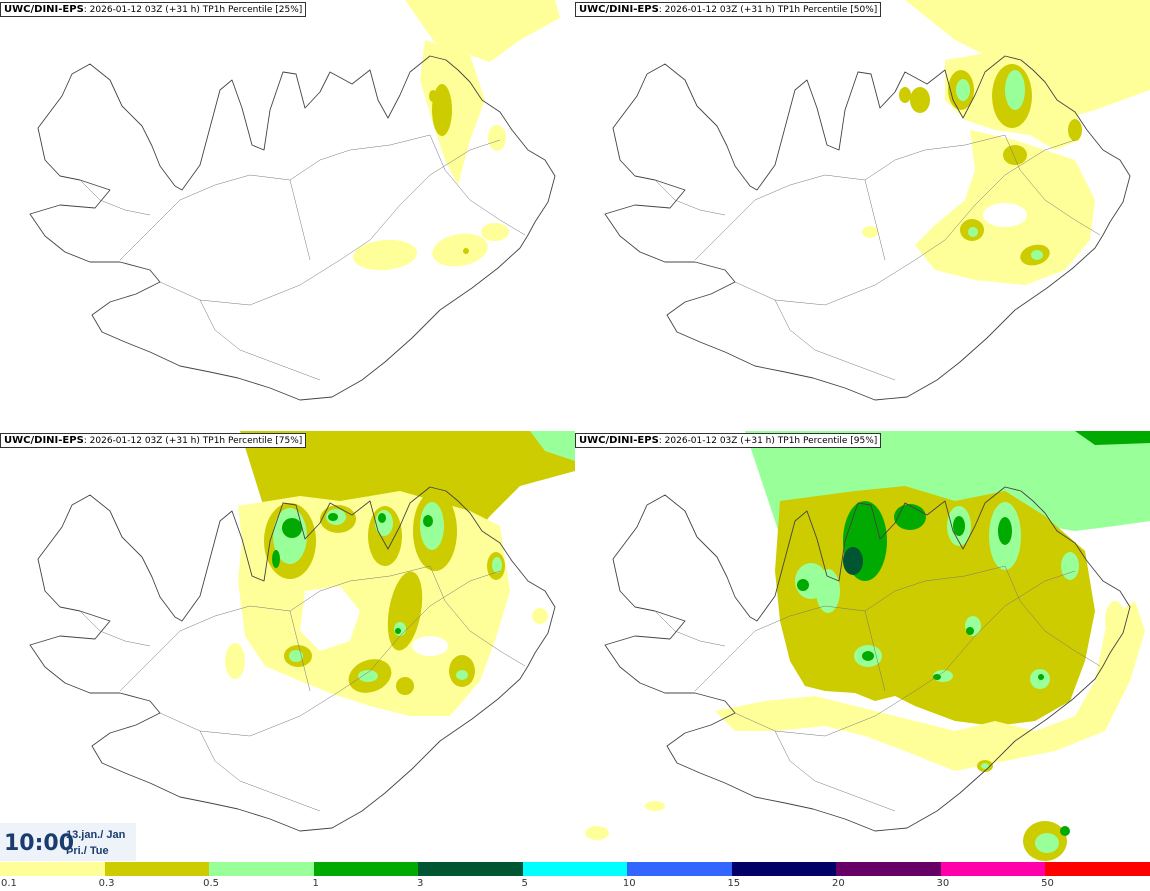 This screenshot has width=1150, height=891. Describe the element at coordinates (87, 851) in the screenshot. I see `valid-weekday: Þri./ Tue` at that location.